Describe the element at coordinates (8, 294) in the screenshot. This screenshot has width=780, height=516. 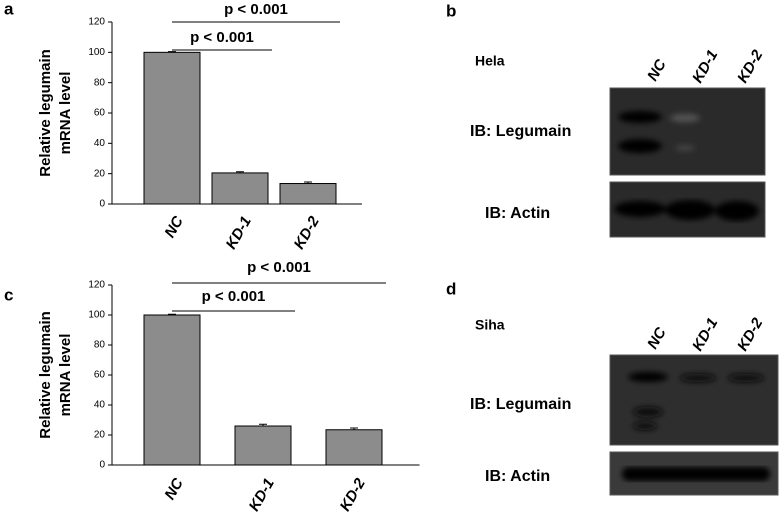
I see `panel-letter: c` at that location.